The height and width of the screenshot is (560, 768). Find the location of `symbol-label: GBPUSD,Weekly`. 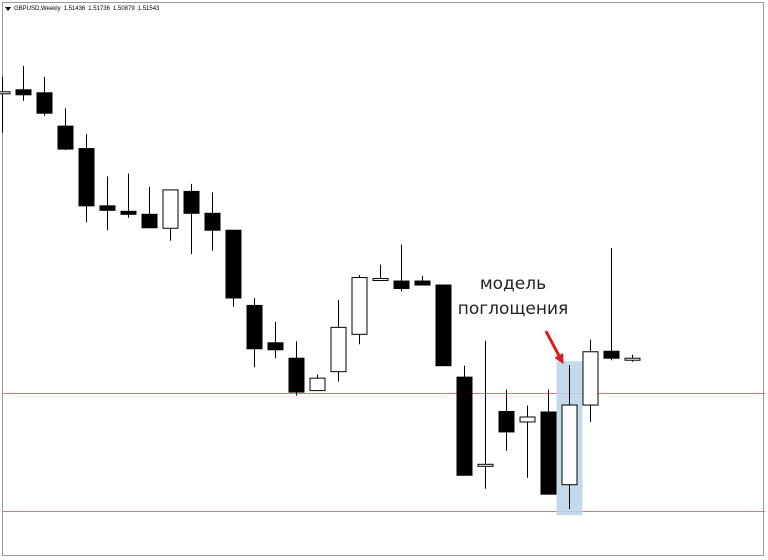

symbol-label: GBPUSD,Weekly is located at coordinates (37, 9).